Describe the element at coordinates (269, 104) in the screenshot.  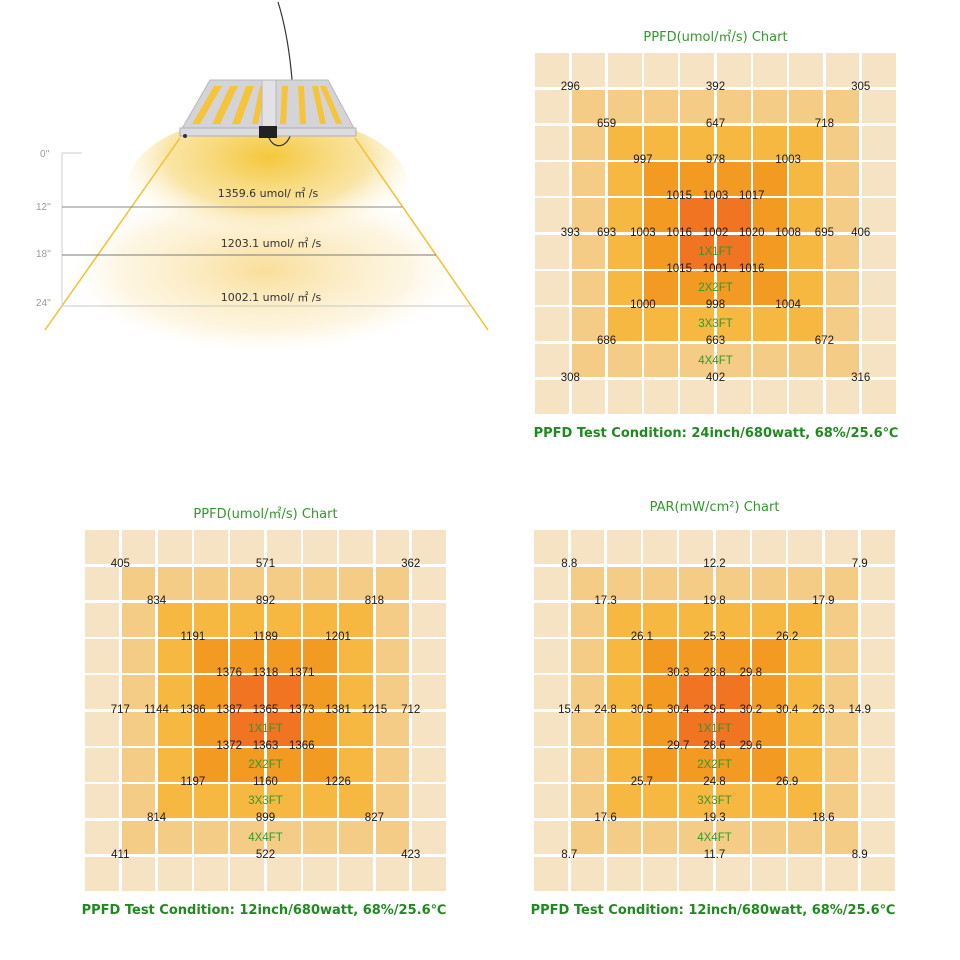
I see `fixture-spine` at that location.